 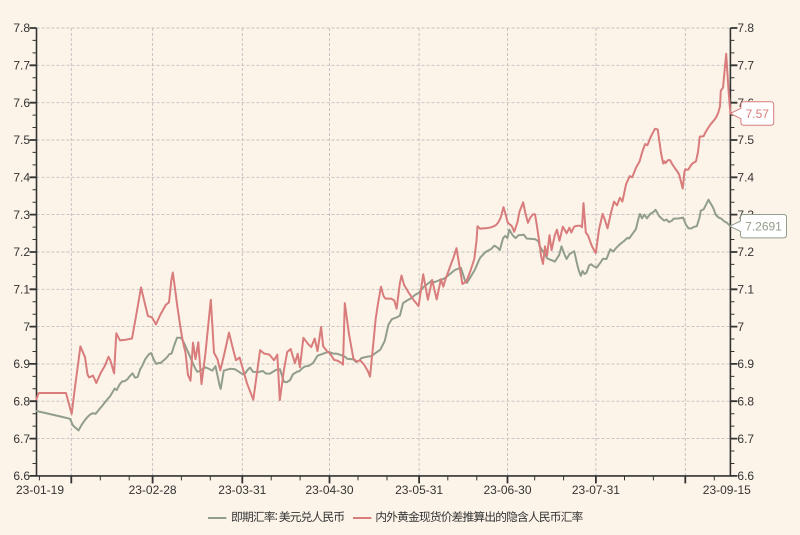 What do you see at coordinates (21, 215) in the screenshot?
I see `svg-text: 7.3` at bounding box center [21, 215].